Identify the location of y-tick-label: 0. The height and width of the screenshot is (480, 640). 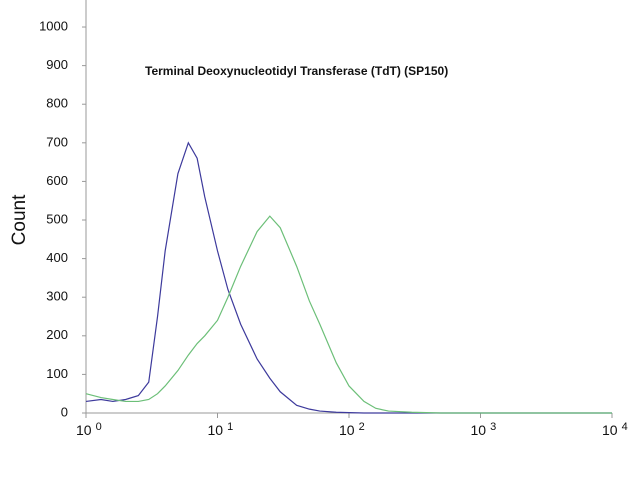
(64, 411).